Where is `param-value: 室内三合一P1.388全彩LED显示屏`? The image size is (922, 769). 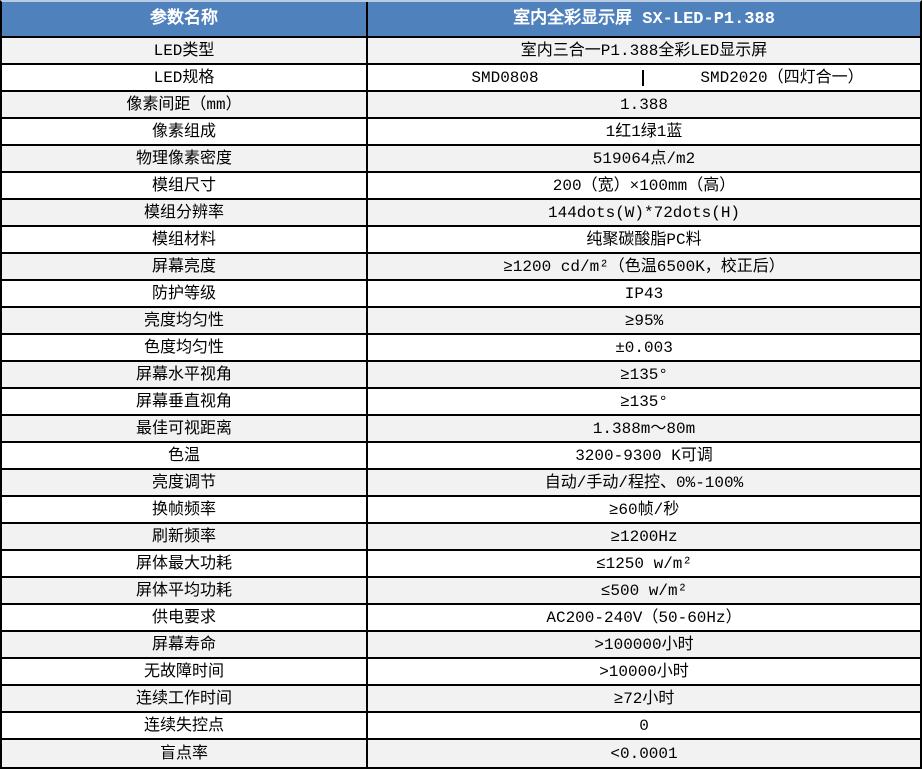
param-value: 室内三合一P1.388全彩LED显示屏 is located at coordinates (644, 50).